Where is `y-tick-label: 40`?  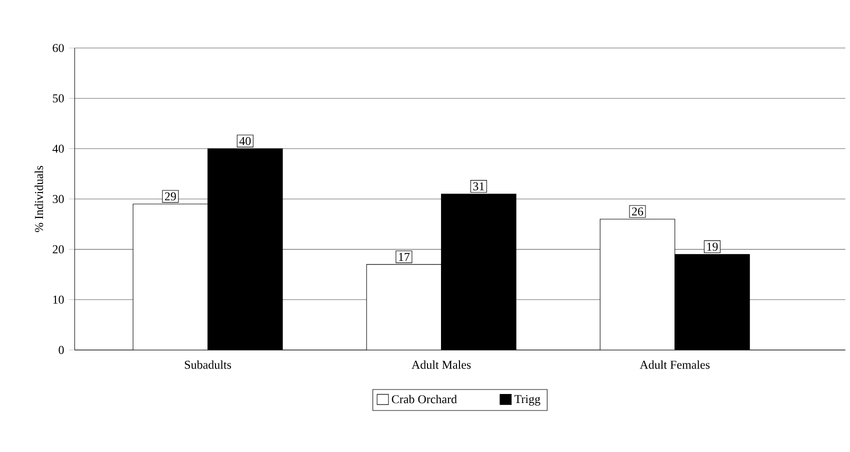 y-tick-label: 40 is located at coordinates (58, 148).